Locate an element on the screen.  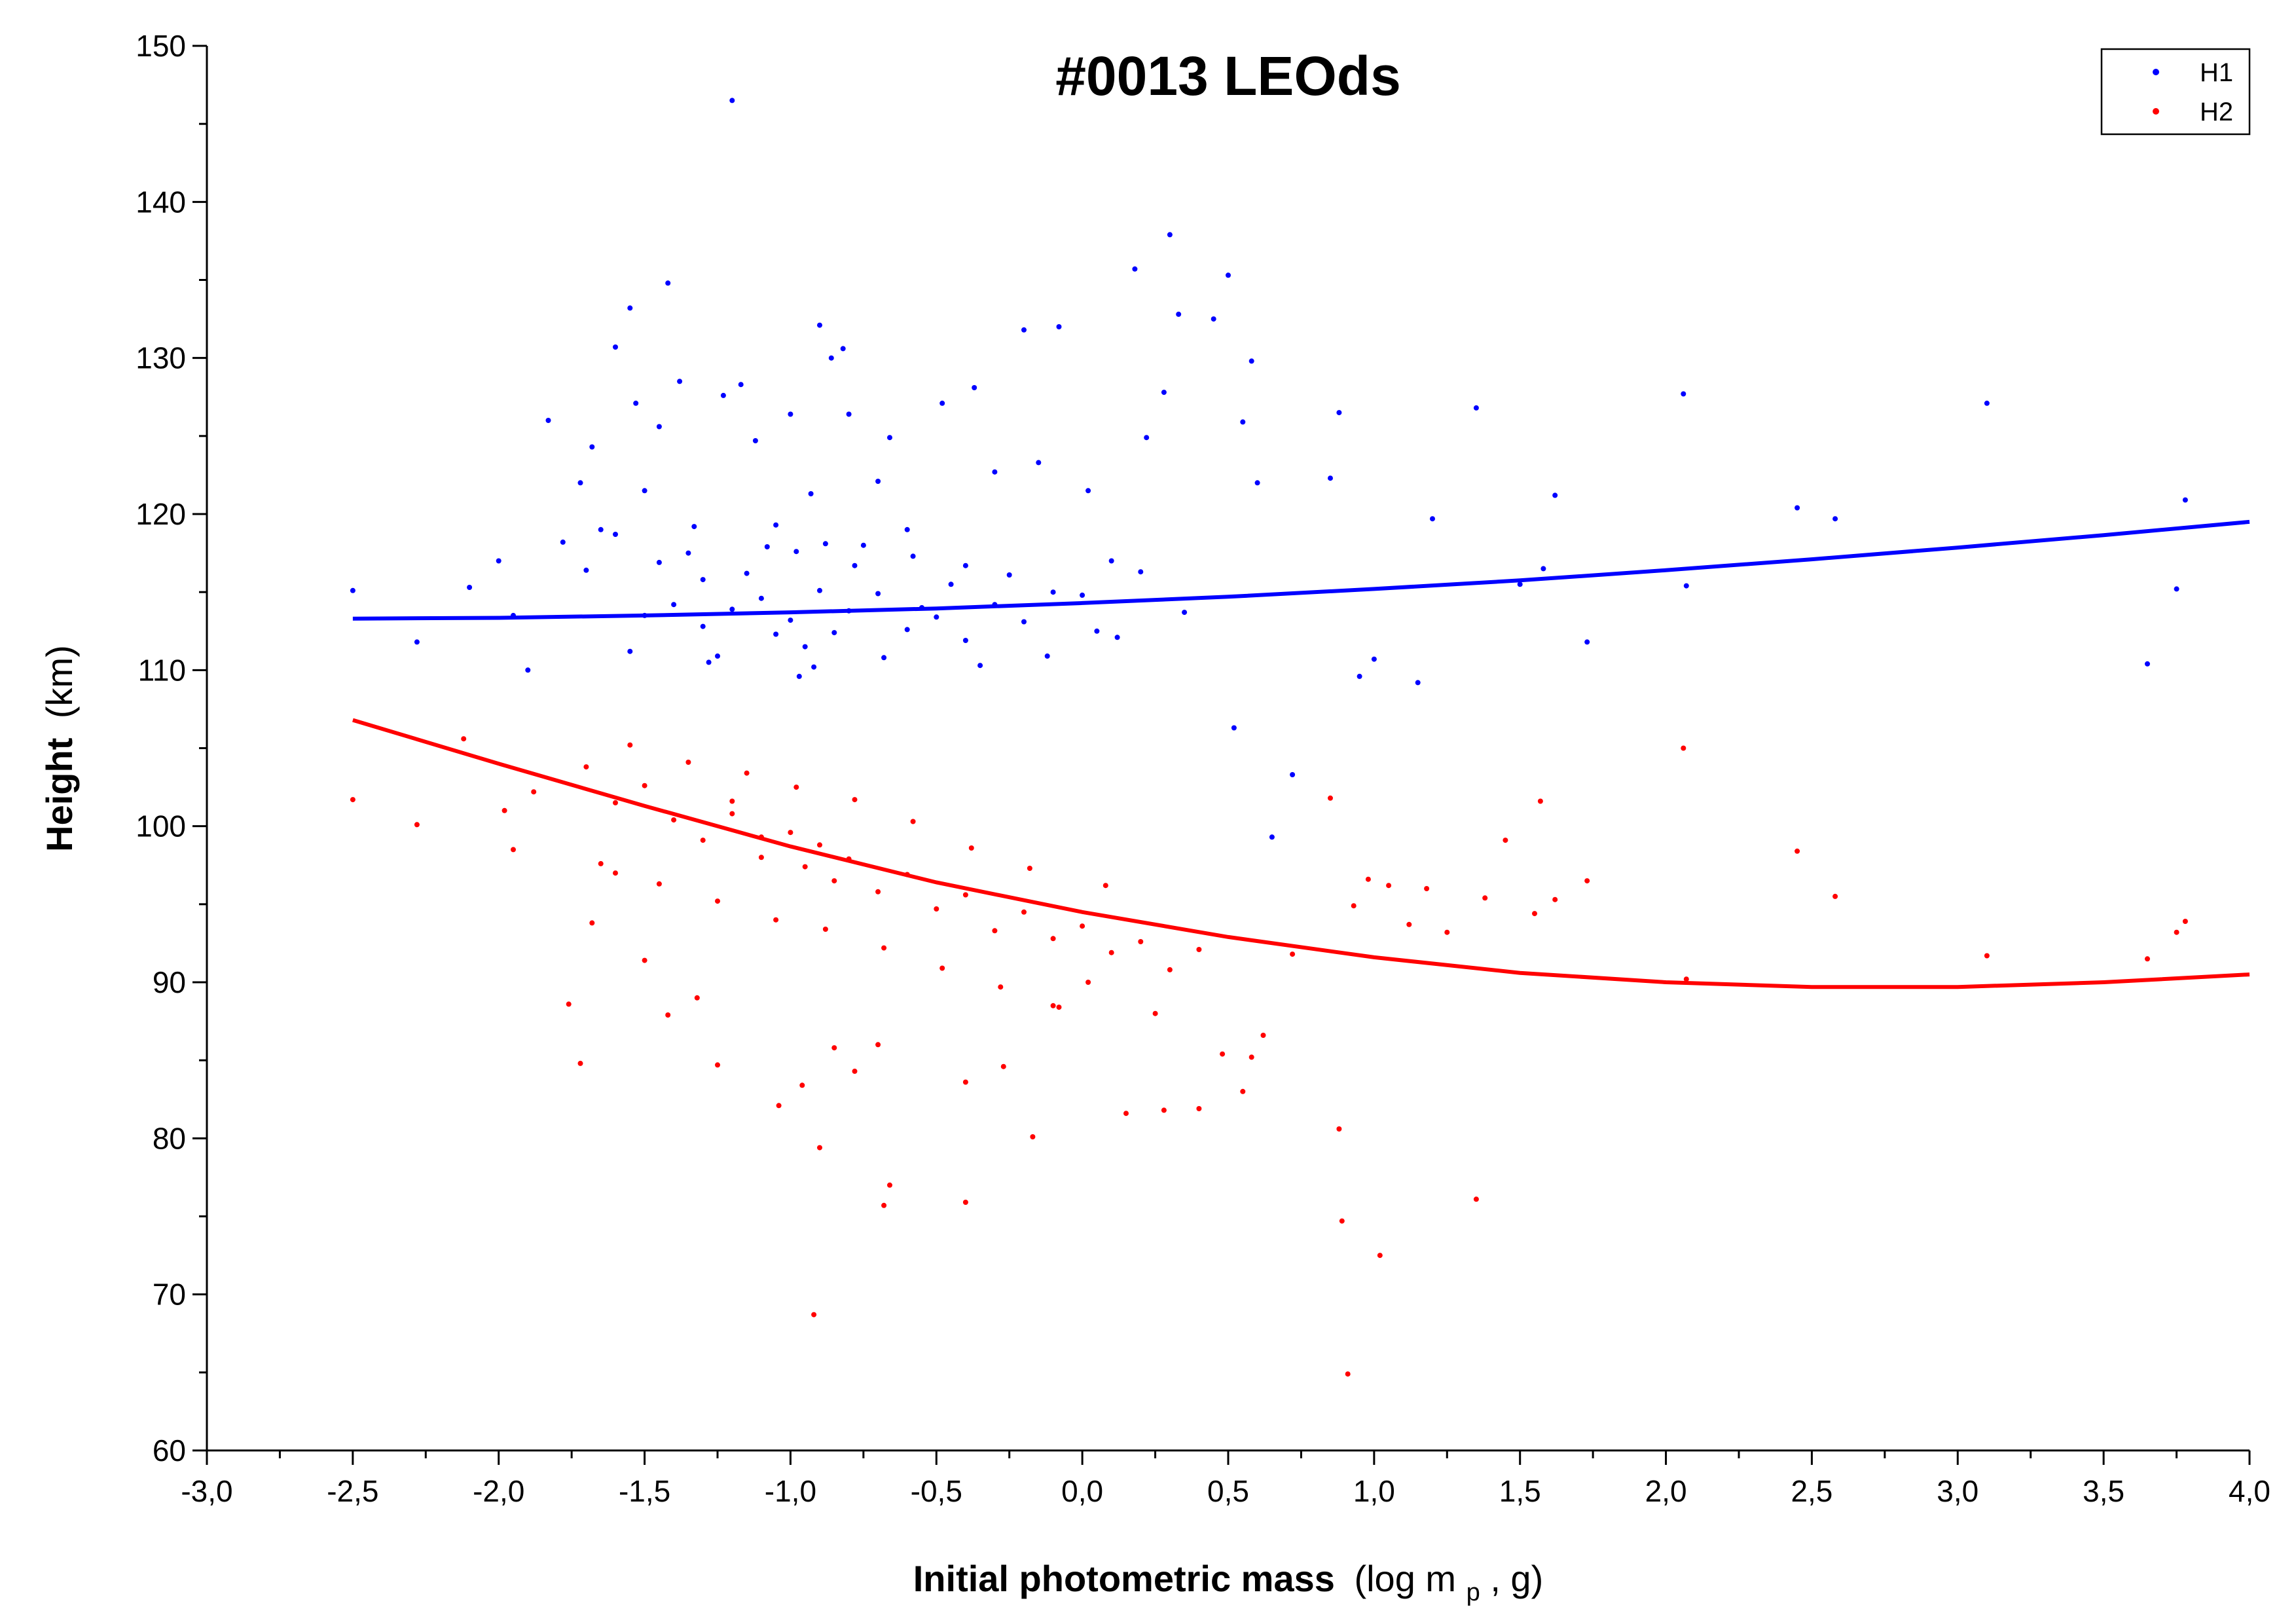
x-tick-label: -1,0 is located at coordinates (790, 1491).